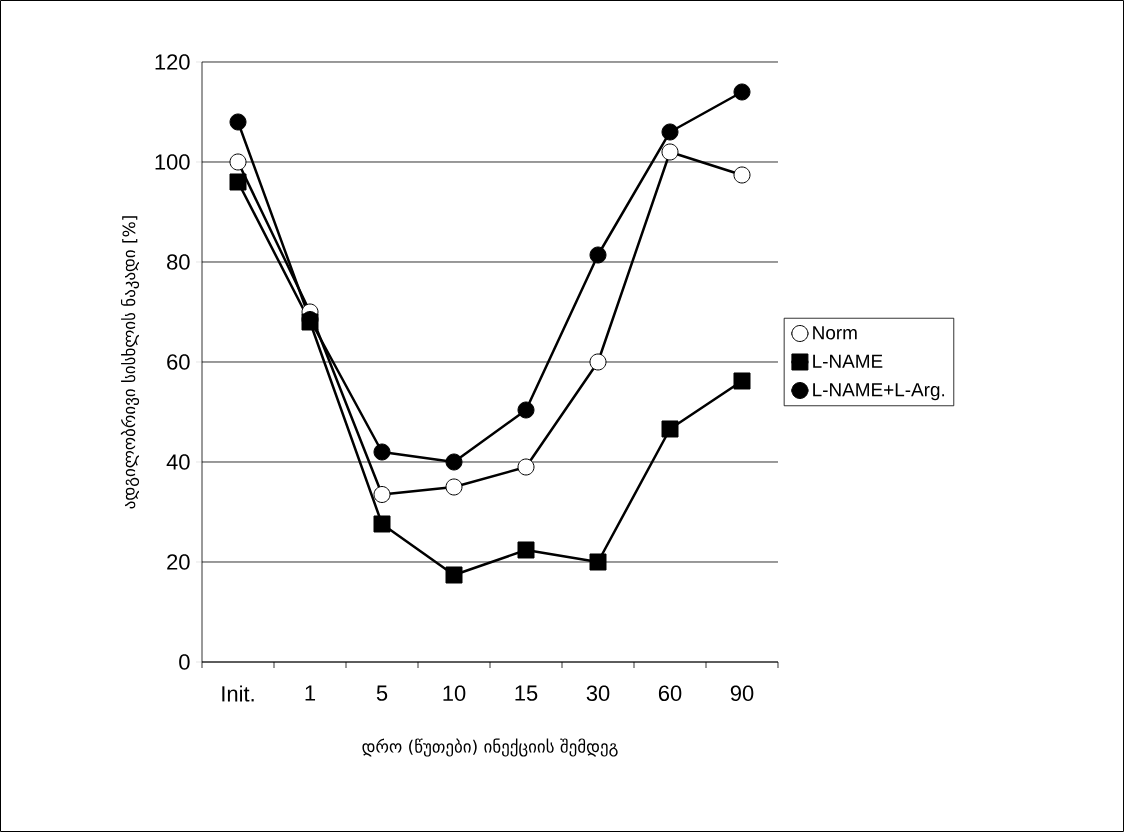 Image resolution: width=1124 pixels, height=832 pixels. What do you see at coordinates (130, 362) in the screenshot?
I see `y-axis-title: ადგილობრივი სისხლის ნაკადი [%]` at bounding box center [130, 362].